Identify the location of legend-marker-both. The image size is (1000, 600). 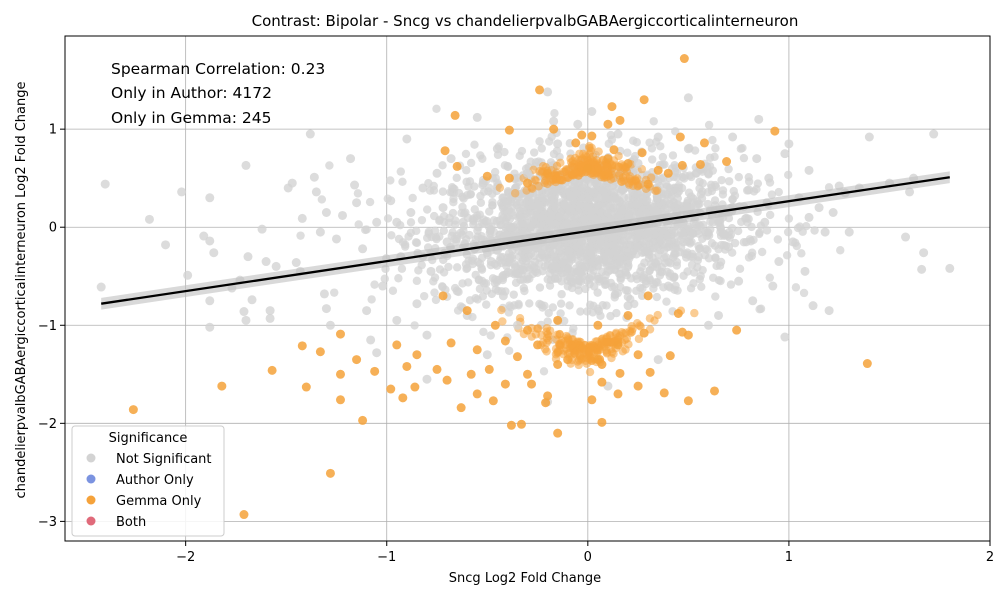
(91, 521).